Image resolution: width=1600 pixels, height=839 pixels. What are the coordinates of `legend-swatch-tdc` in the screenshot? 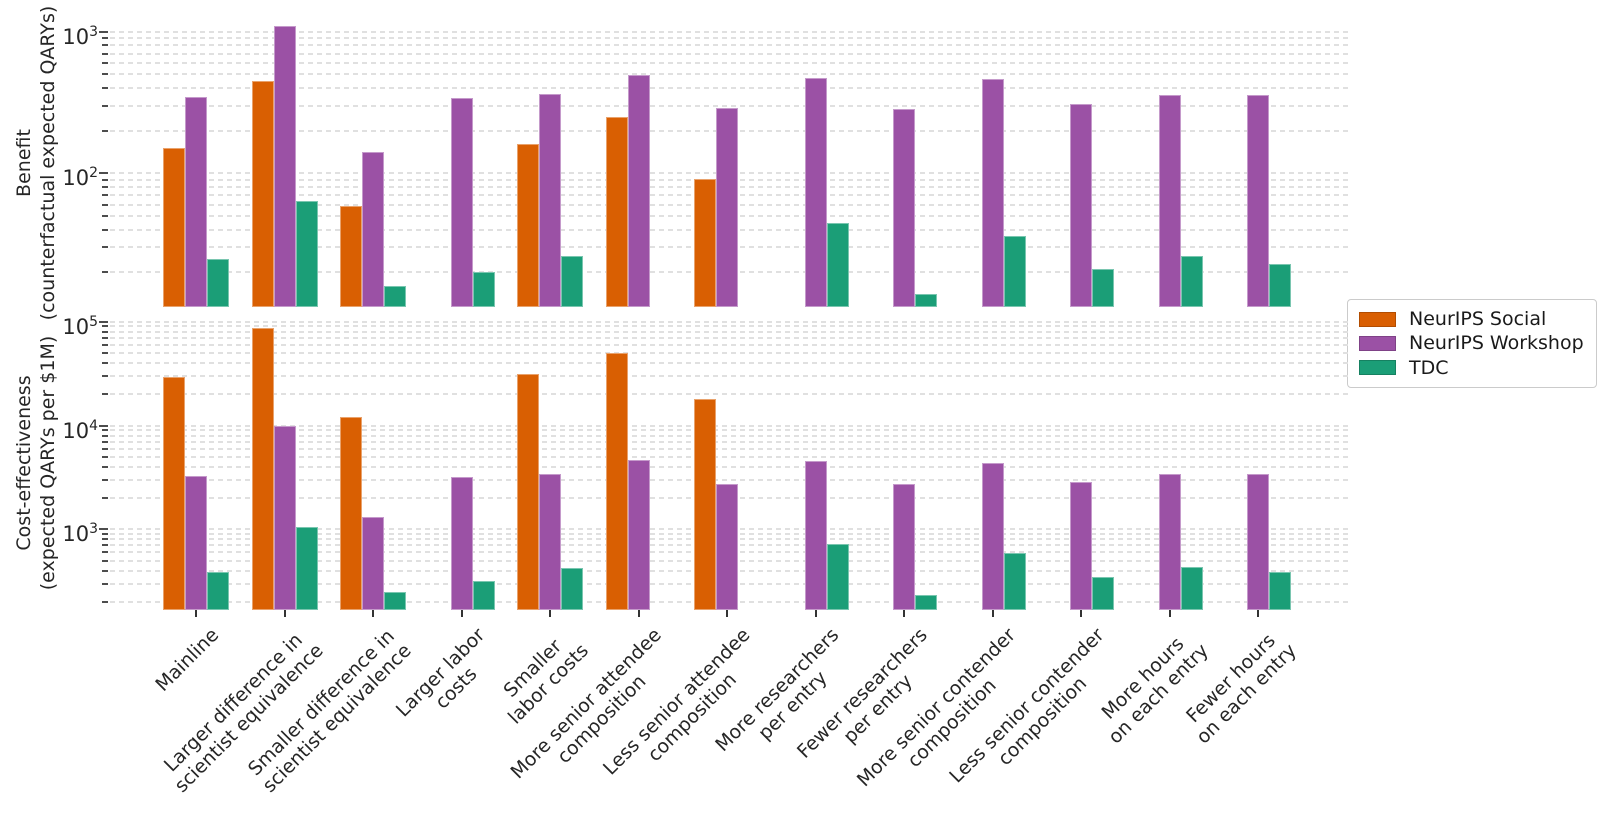 It's located at (1377, 368).